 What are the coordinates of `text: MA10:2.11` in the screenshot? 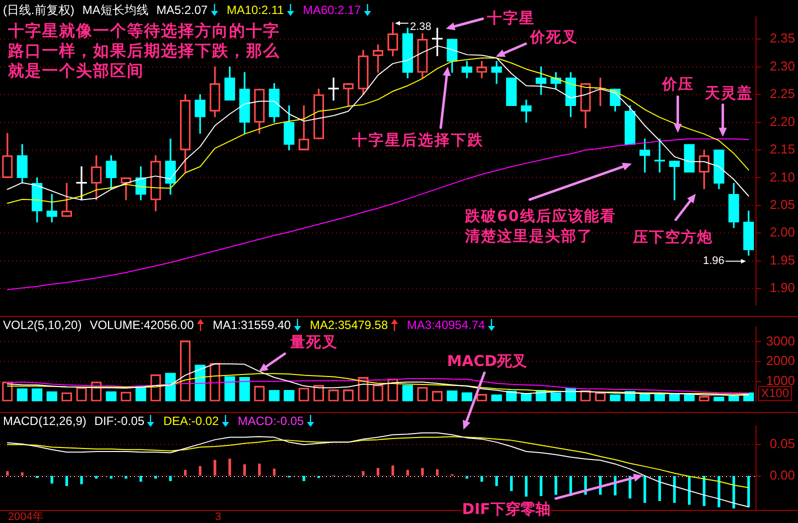 It's located at (255, 10).